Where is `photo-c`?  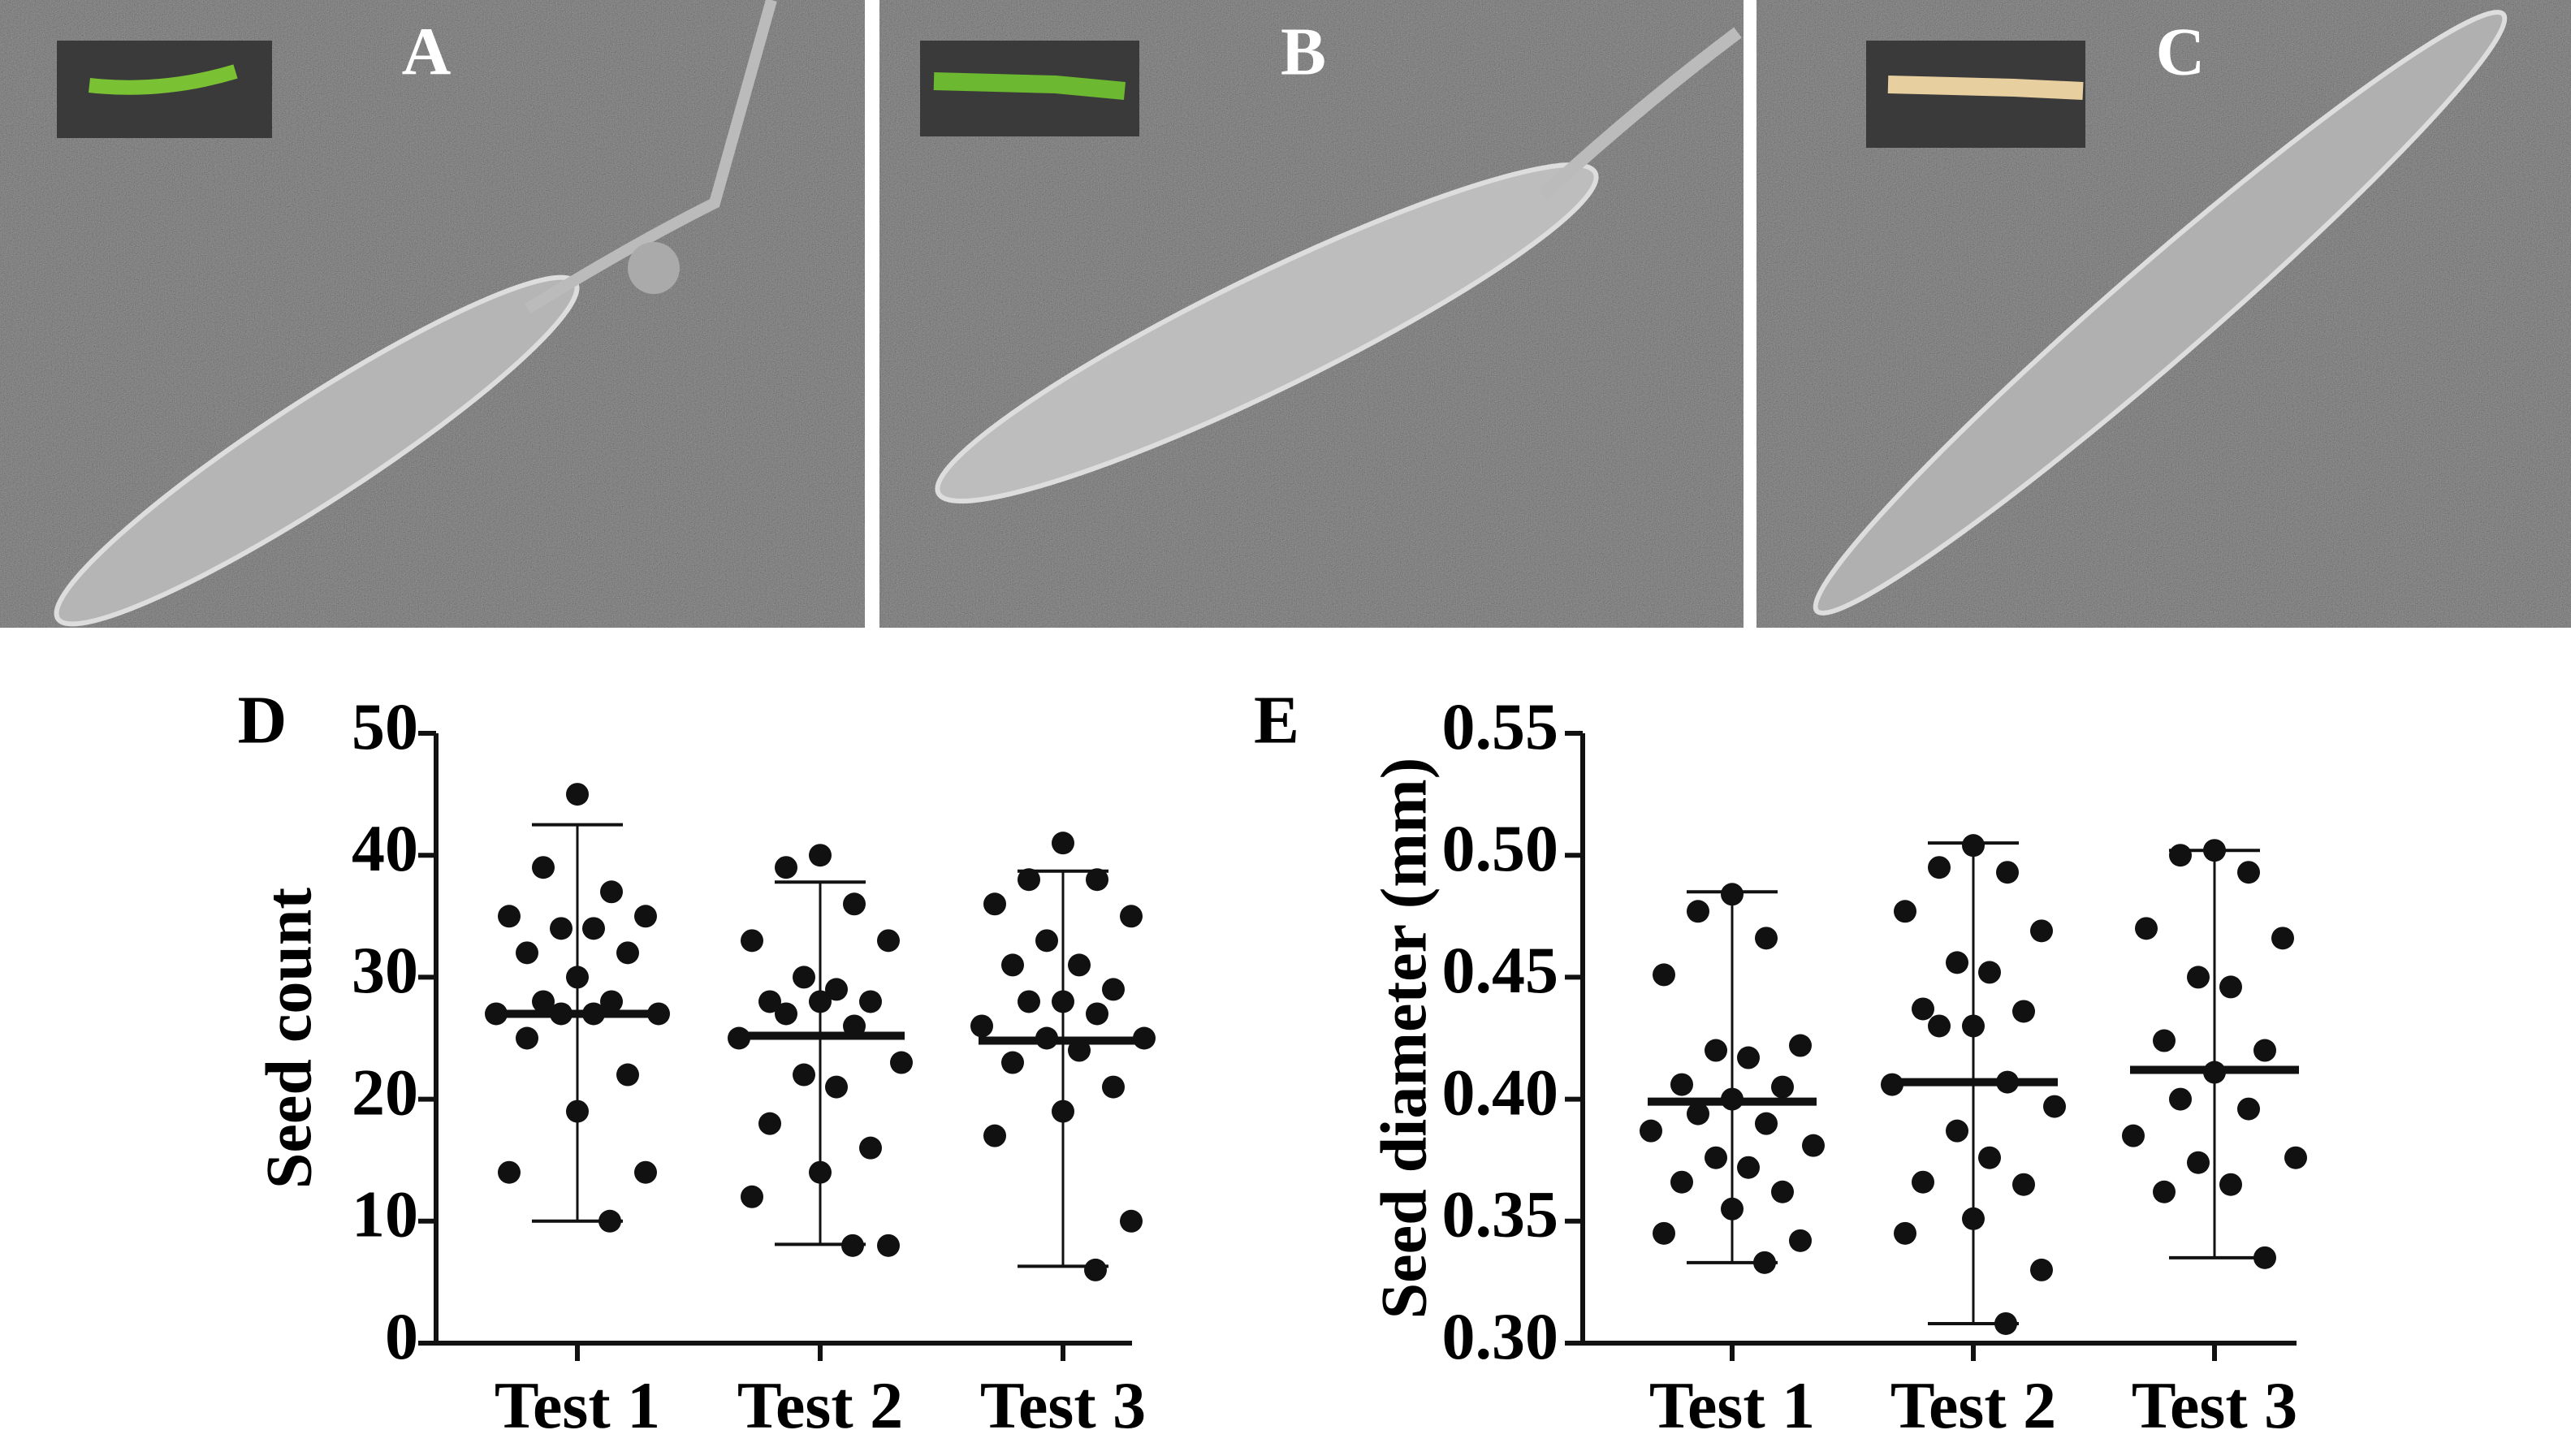
photo-c is located at coordinates (2164, 314).